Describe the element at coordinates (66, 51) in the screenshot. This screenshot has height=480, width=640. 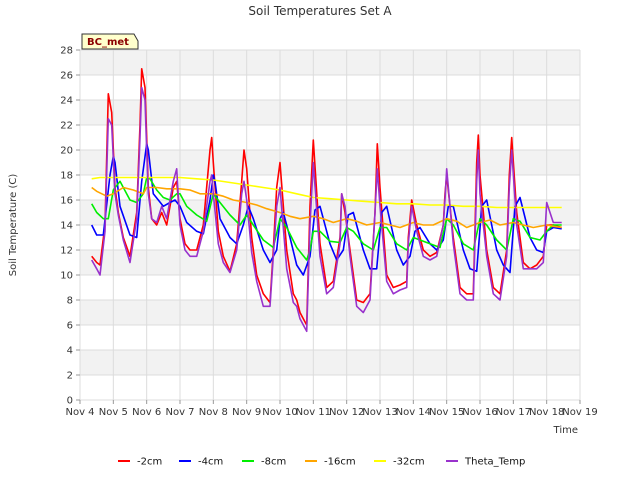
I see `y-tick-label: 28` at that location.